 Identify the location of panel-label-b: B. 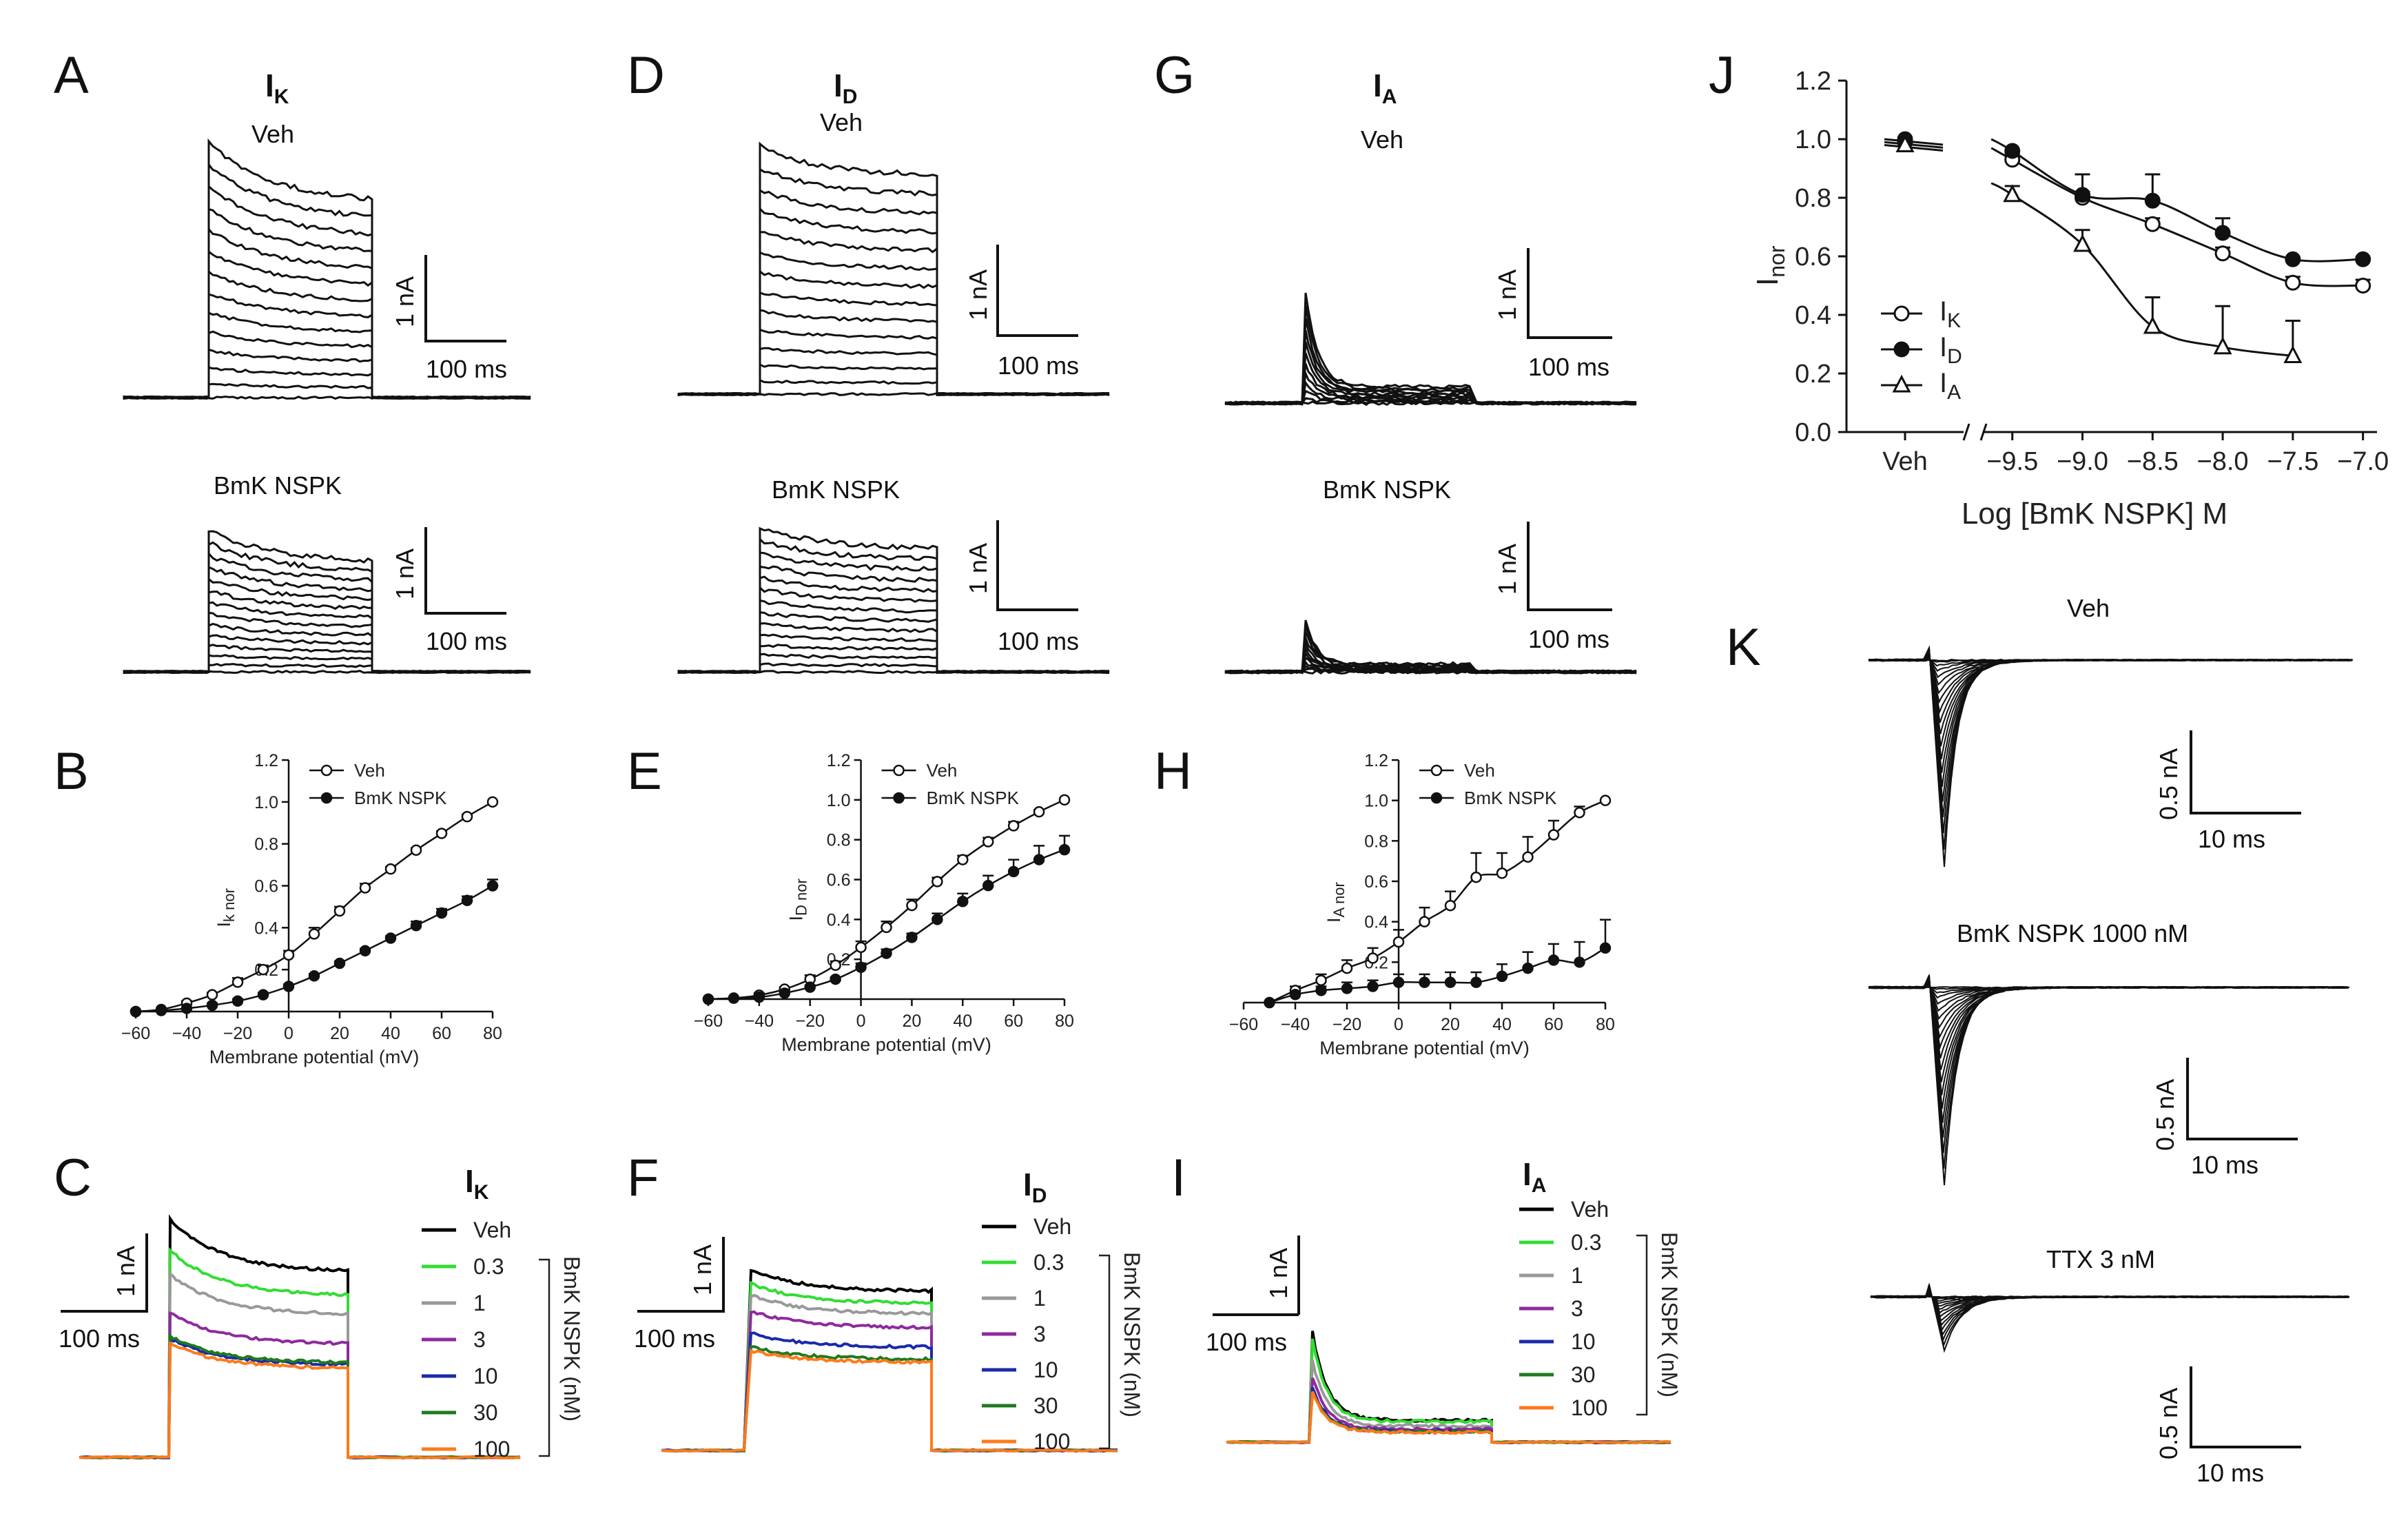
(71, 771).